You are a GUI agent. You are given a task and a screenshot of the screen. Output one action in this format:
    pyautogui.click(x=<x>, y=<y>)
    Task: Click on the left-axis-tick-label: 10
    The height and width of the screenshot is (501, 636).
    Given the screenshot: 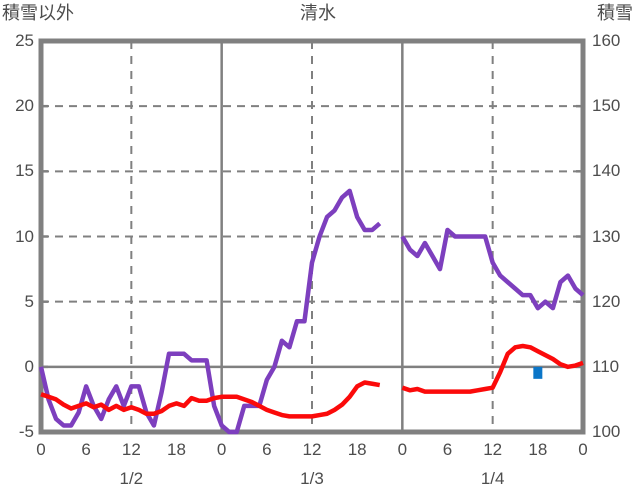 What is the action you would take?
    pyautogui.click(x=24, y=236)
    